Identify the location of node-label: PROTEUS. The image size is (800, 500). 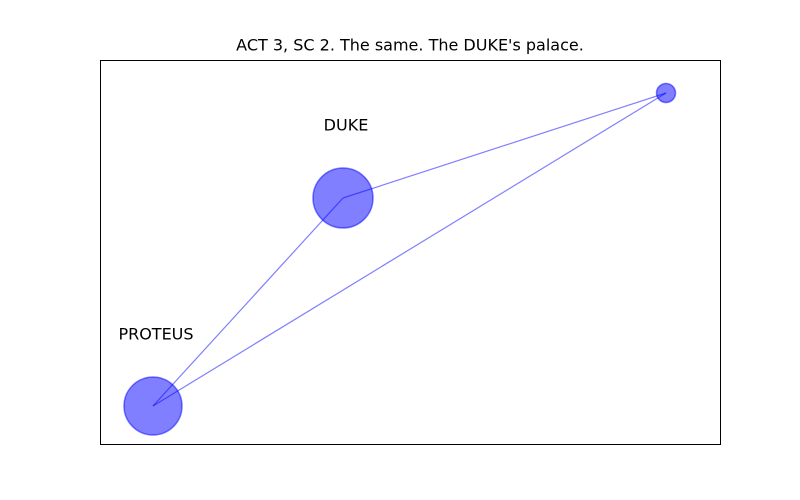
(155, 334).